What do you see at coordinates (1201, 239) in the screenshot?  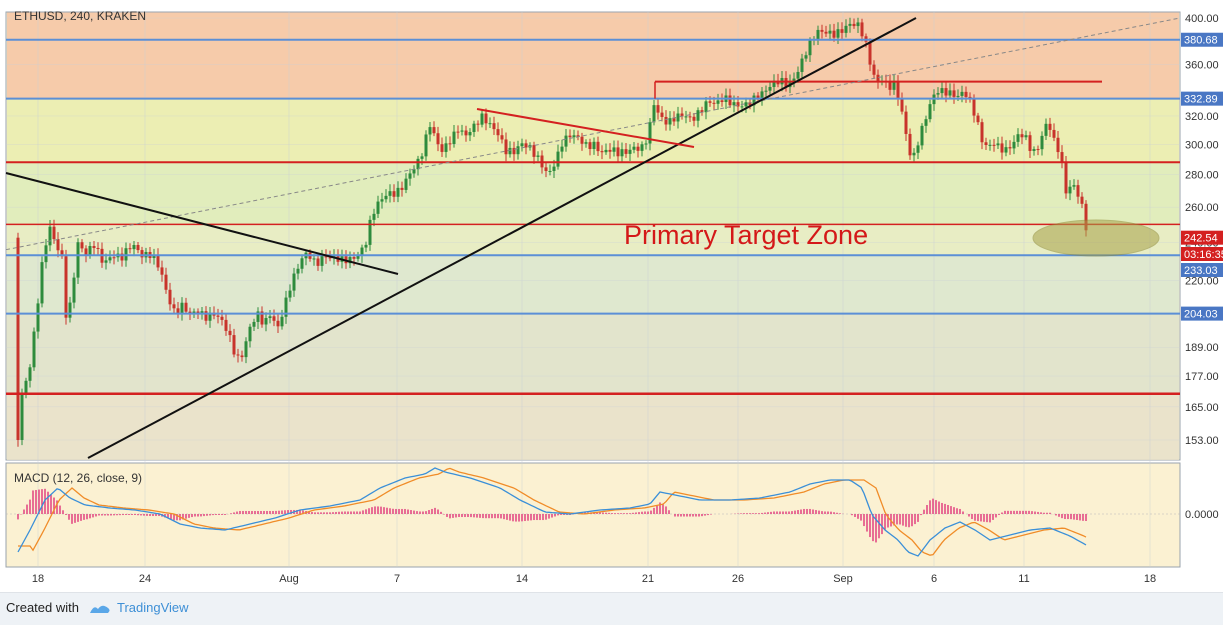 I see `price-tag-label: 242.54` at bounding box center [1201, 239].